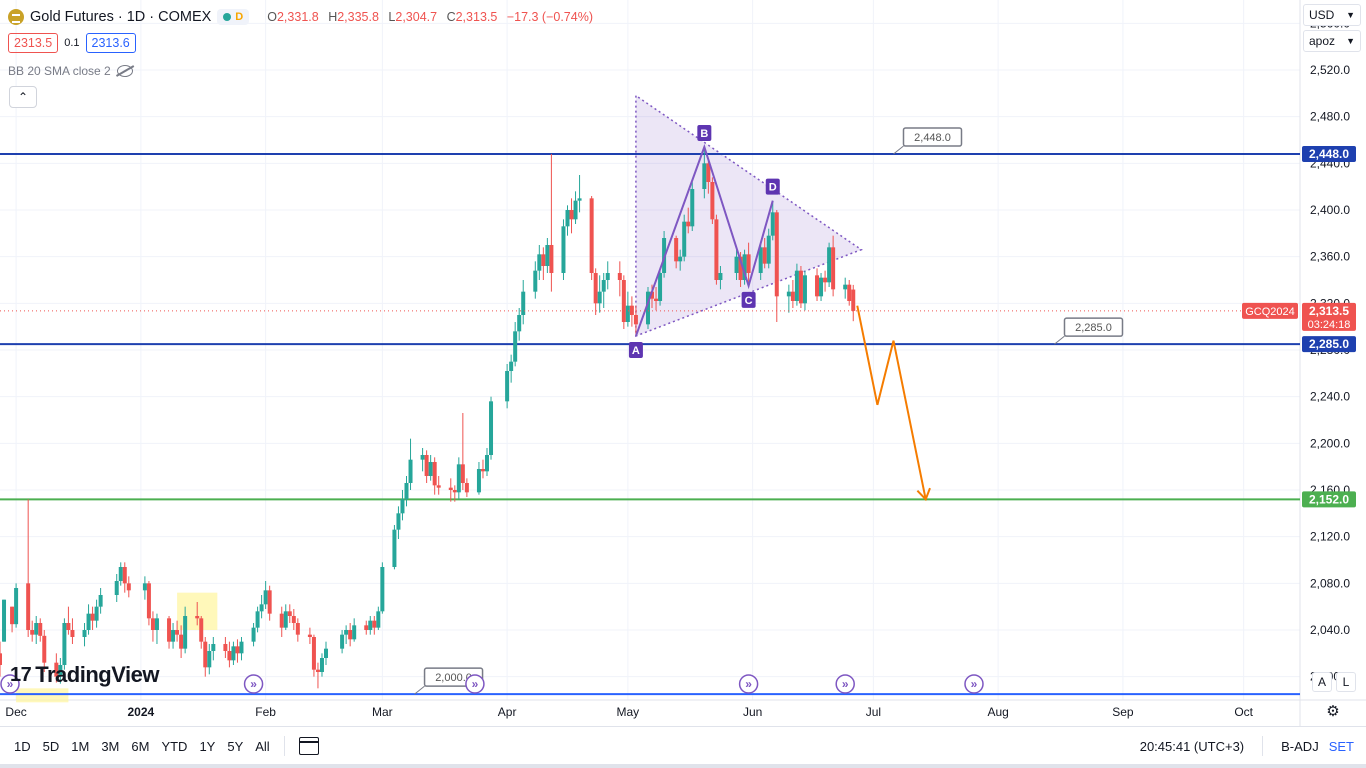  What do you see at coordinates (140, 746) in the screenshot?
I see `timeframe-6m: 6M` at bounding box center [140, 746].